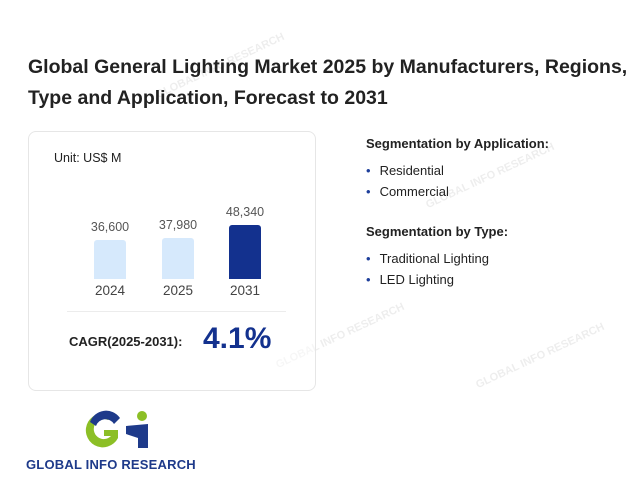 This screenshot has height=495, width=630. I want to click on bar-value-label: 48,340, so click(245, 212).